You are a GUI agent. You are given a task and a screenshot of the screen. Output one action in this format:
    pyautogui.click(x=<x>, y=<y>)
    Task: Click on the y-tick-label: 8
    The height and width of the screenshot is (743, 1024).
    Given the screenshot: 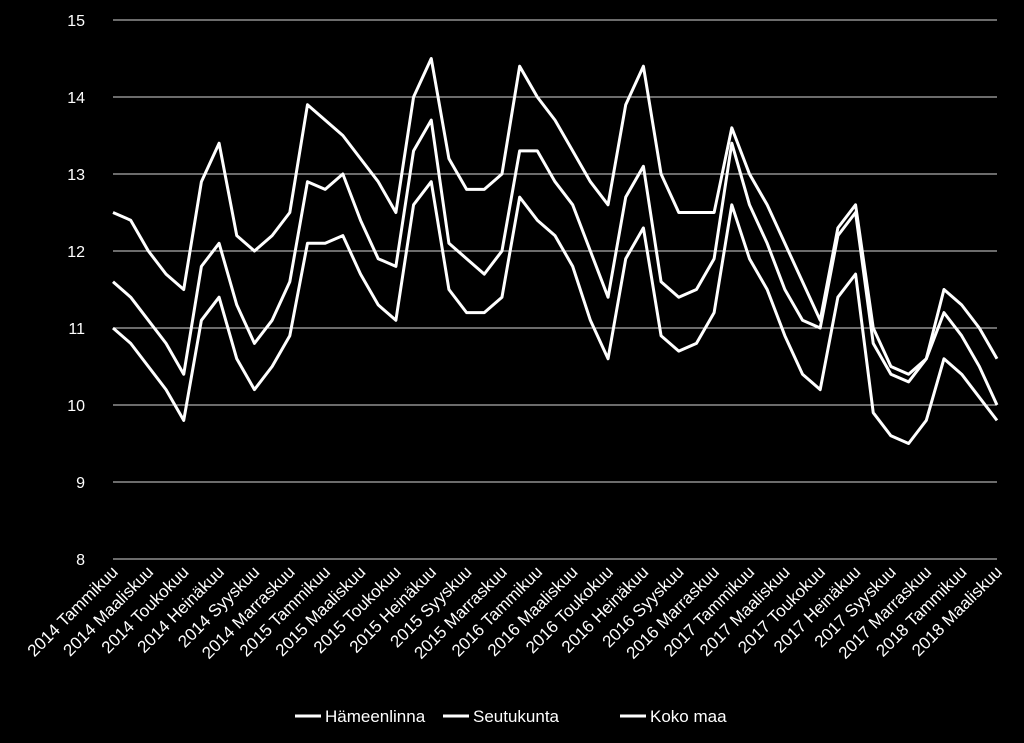 What is the action you would take?
    pyautogui.click(x=80, y=560)
    